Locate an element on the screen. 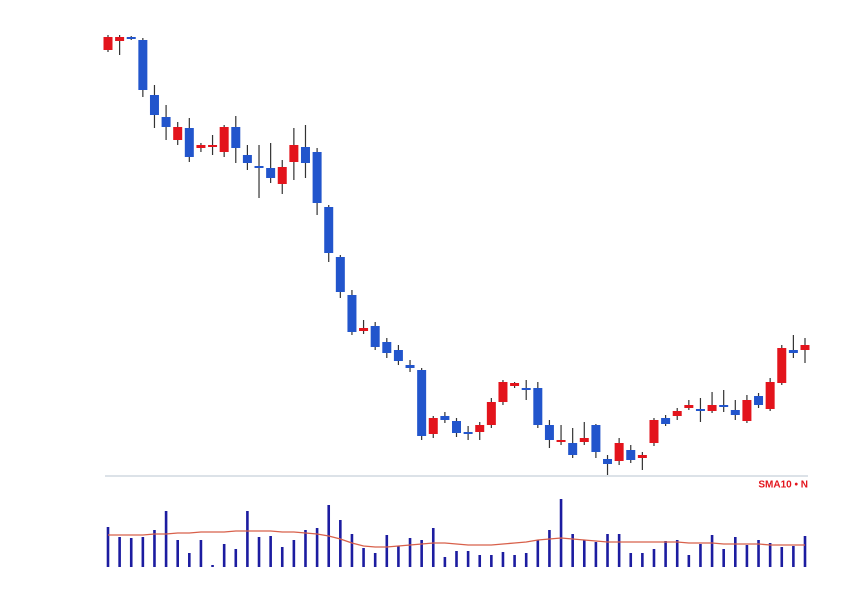 This screenshot has height=616, width=862. volume-legend: SMA10 • N is located at coordinates (783, 485).